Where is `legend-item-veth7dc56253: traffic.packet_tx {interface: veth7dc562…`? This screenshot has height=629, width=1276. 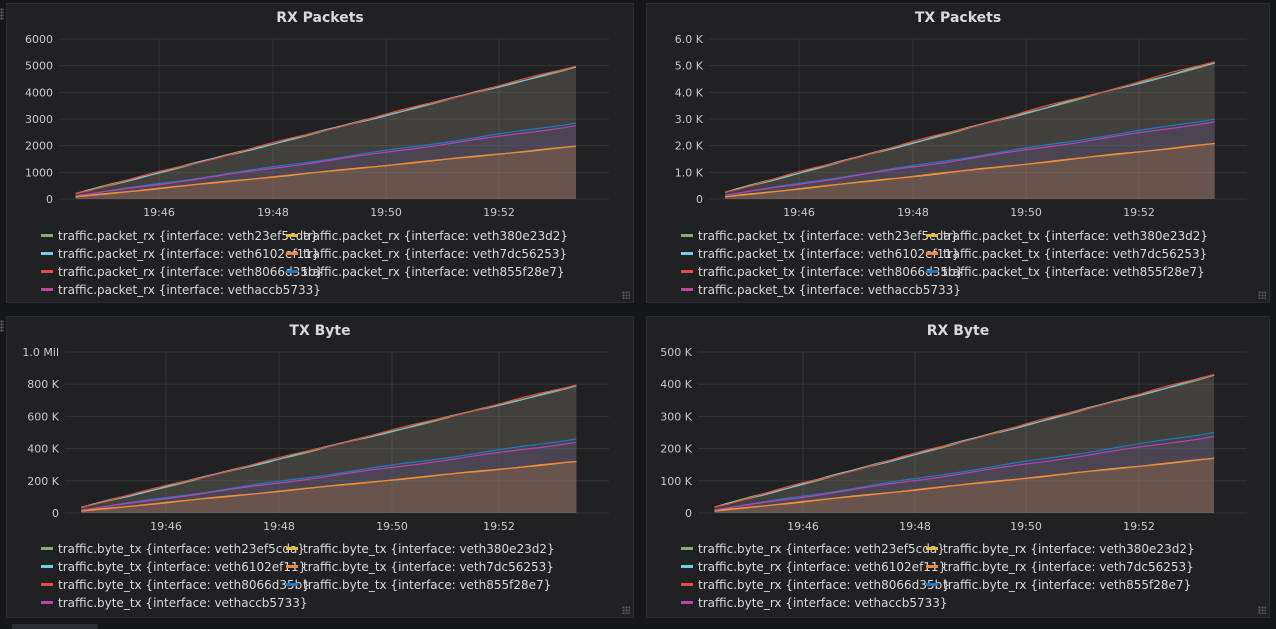
legend-item-veth7dc56253: traffic.packet_tx {interface: veth7dc562… is located at coordinates (1066, 254).